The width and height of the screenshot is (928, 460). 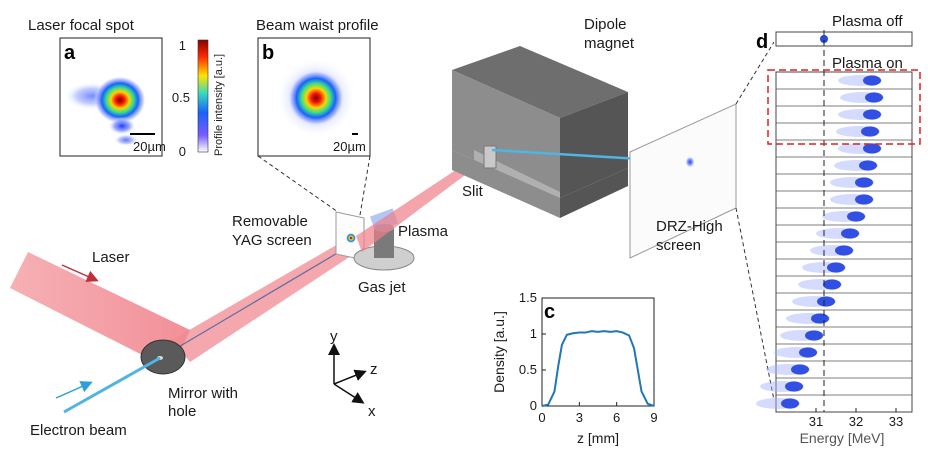 I want to click on inner-beam-line, so click(x=258, y=300).